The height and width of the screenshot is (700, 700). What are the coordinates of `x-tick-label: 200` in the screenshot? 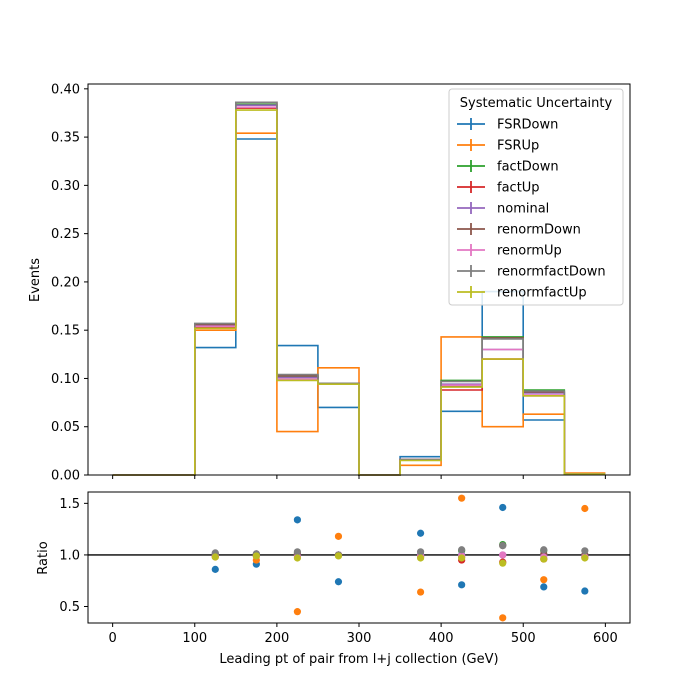 It's located at (276, 638).